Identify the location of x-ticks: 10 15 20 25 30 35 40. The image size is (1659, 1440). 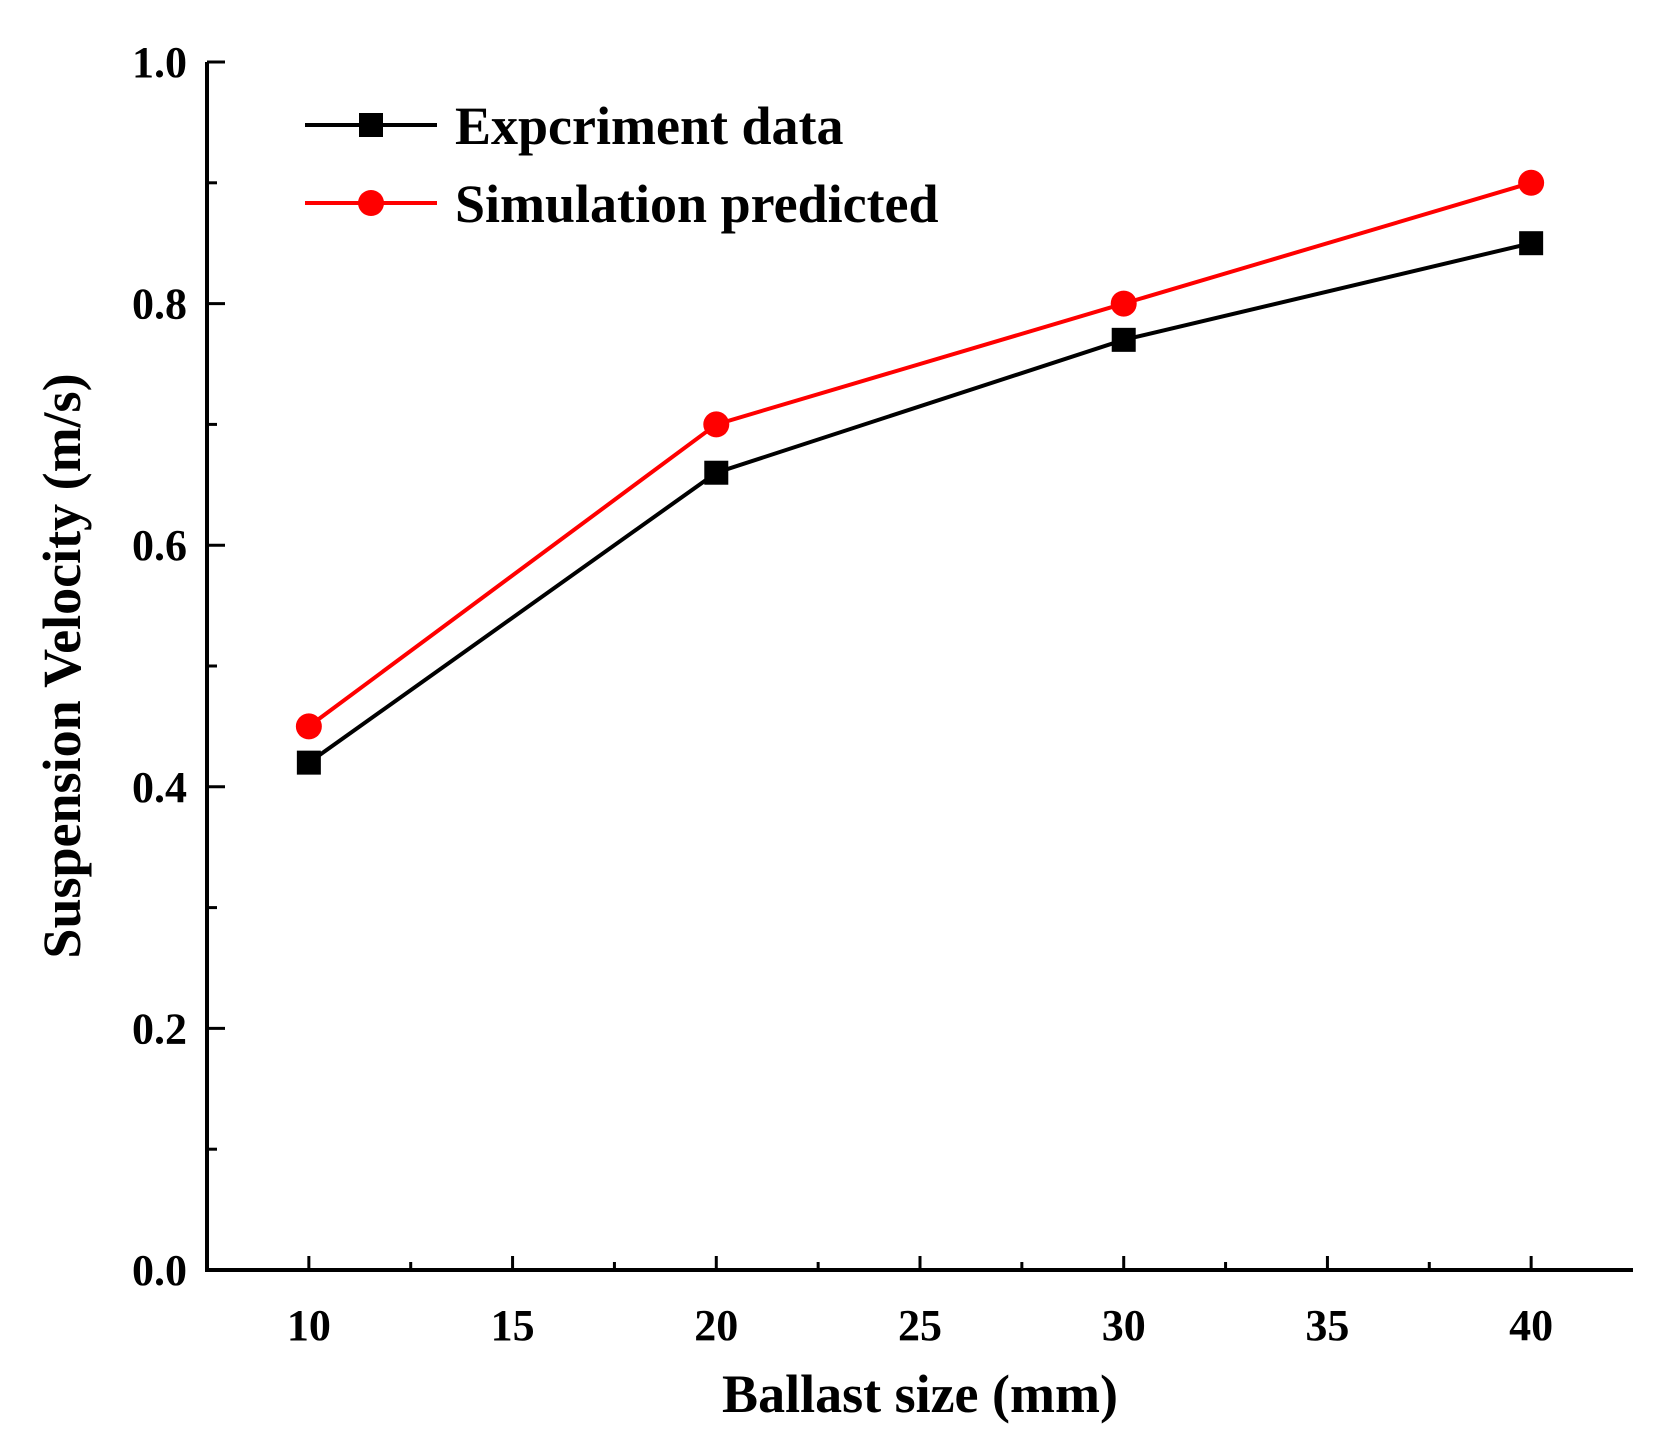
(920, 1303).